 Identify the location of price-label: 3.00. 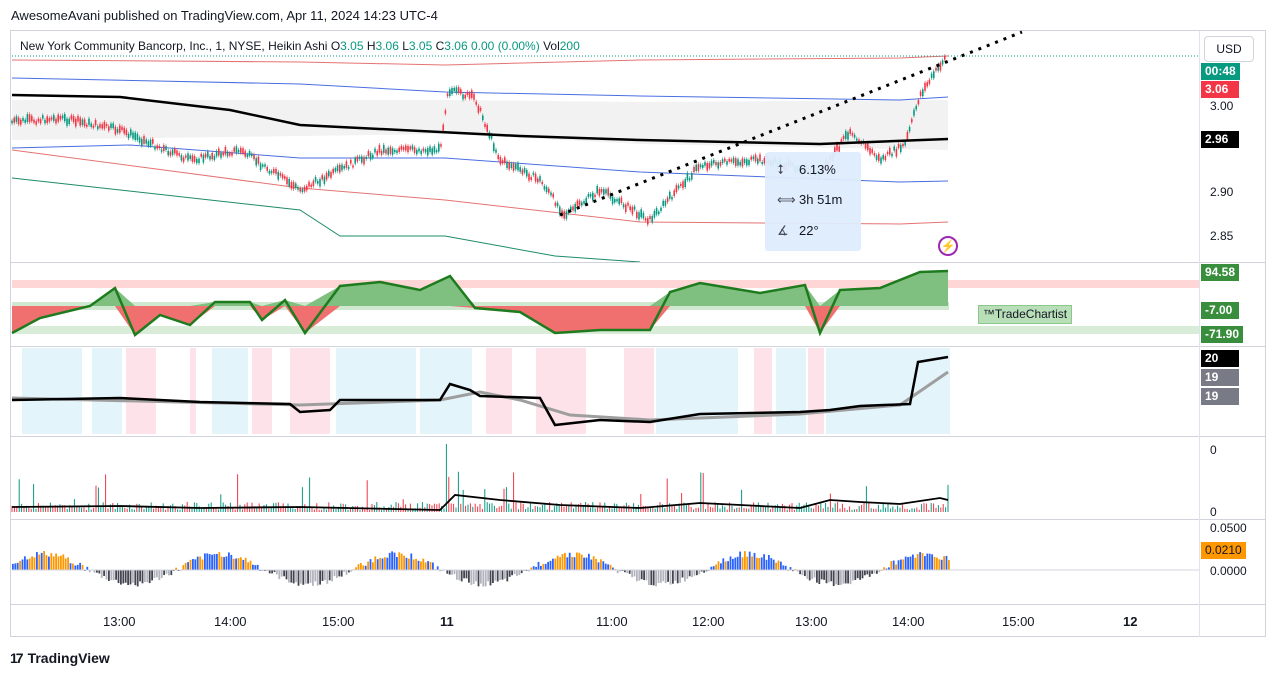
(1222, 106).